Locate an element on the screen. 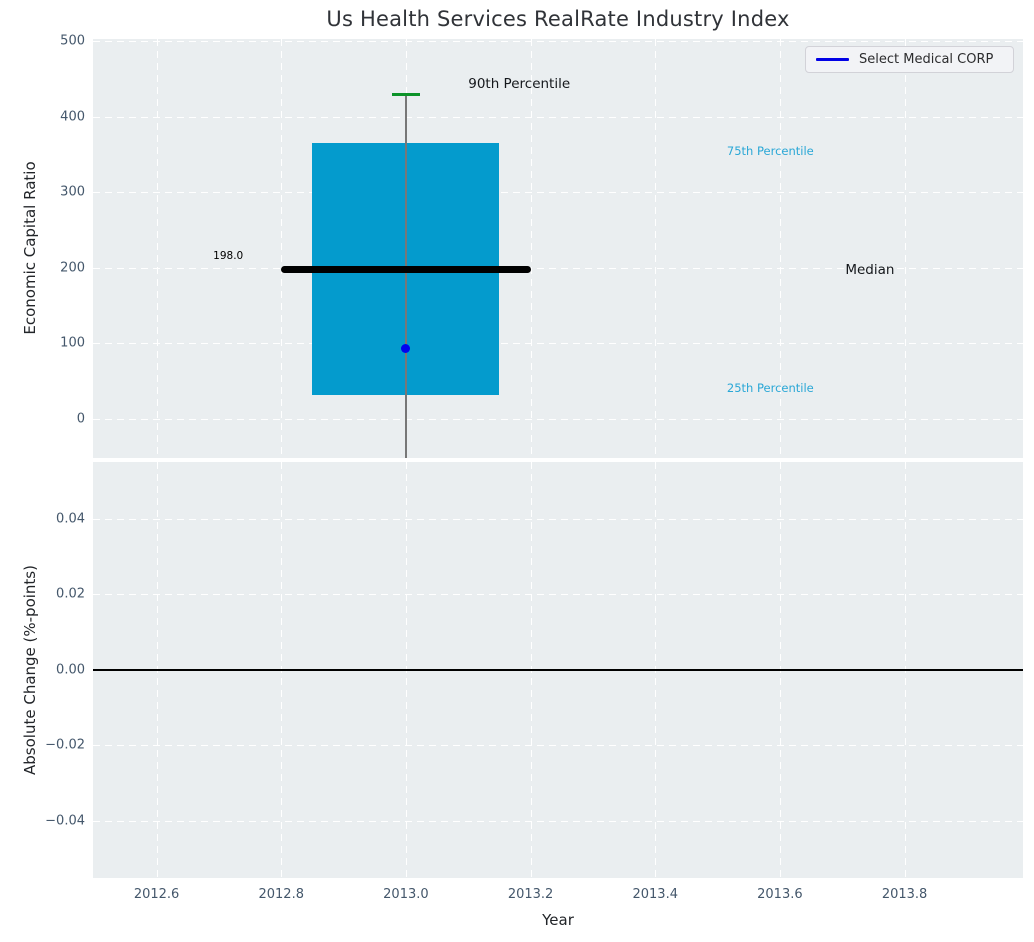  bottom-y-tick-label: −0.04 is located at coordinates (65, 821).